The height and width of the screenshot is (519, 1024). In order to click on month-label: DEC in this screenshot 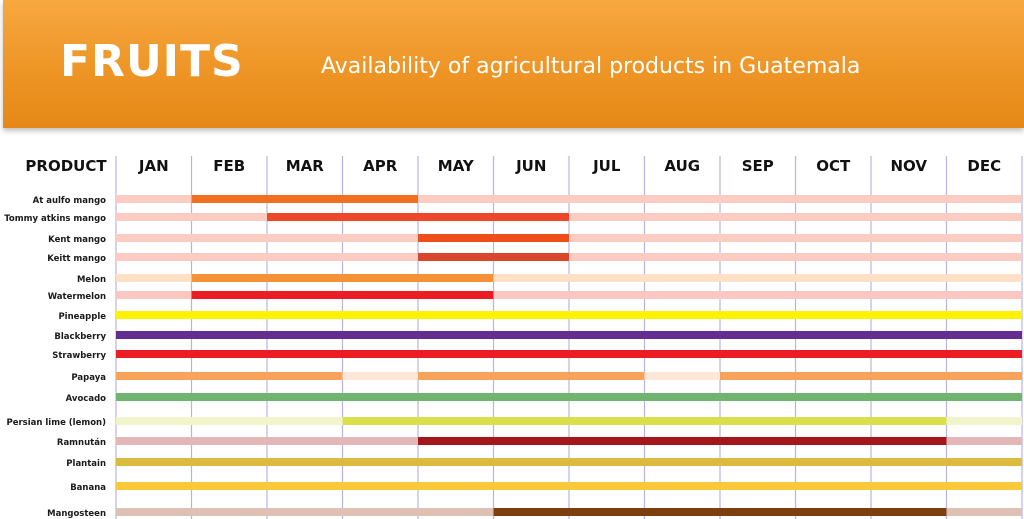, I will do `click(984, 166)`.